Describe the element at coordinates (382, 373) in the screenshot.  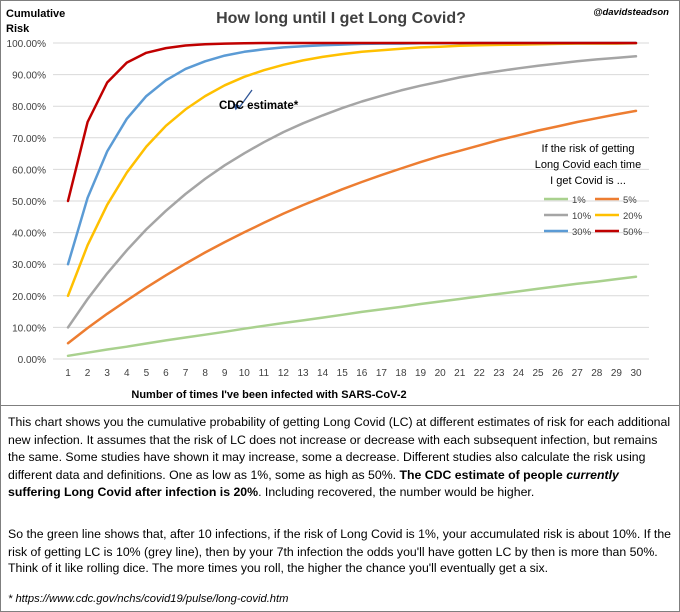
I see `x-tick-label: 17` at that location.